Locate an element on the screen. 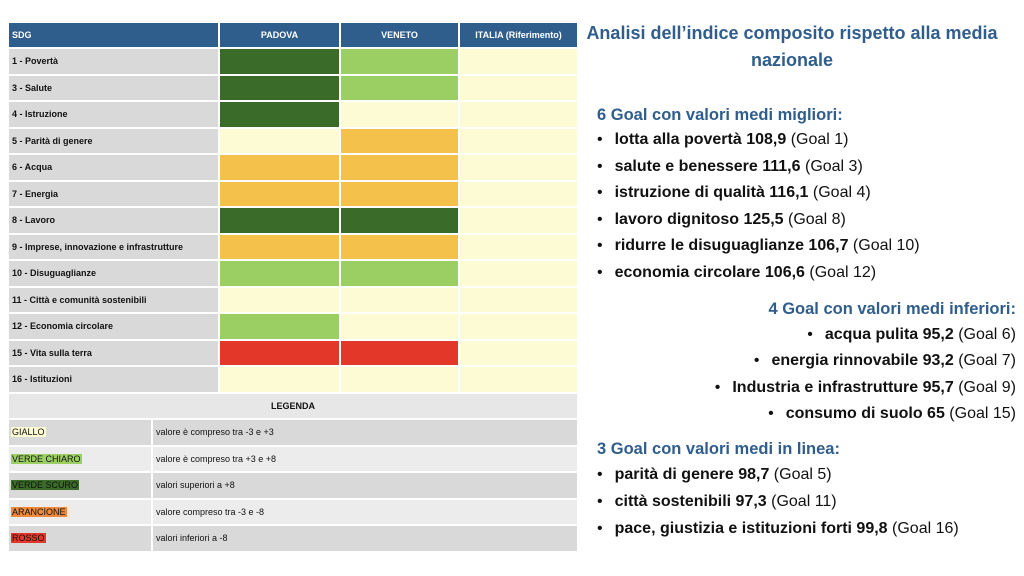  item-text: acqua pulita 95,2 is located at coordinates (889, 334).